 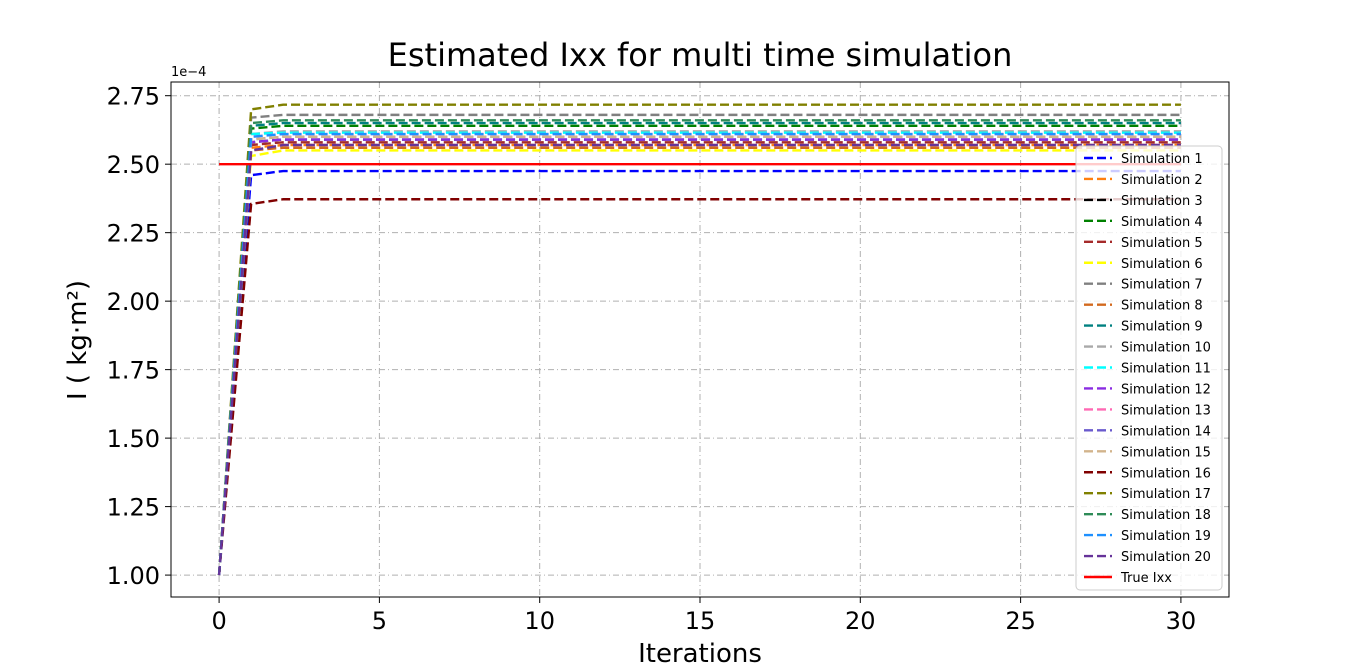 What do you see at coordinates (1020, 621) in the screenshot?
I see `x-tick-label: 25` at bounding box center [1020, 621].